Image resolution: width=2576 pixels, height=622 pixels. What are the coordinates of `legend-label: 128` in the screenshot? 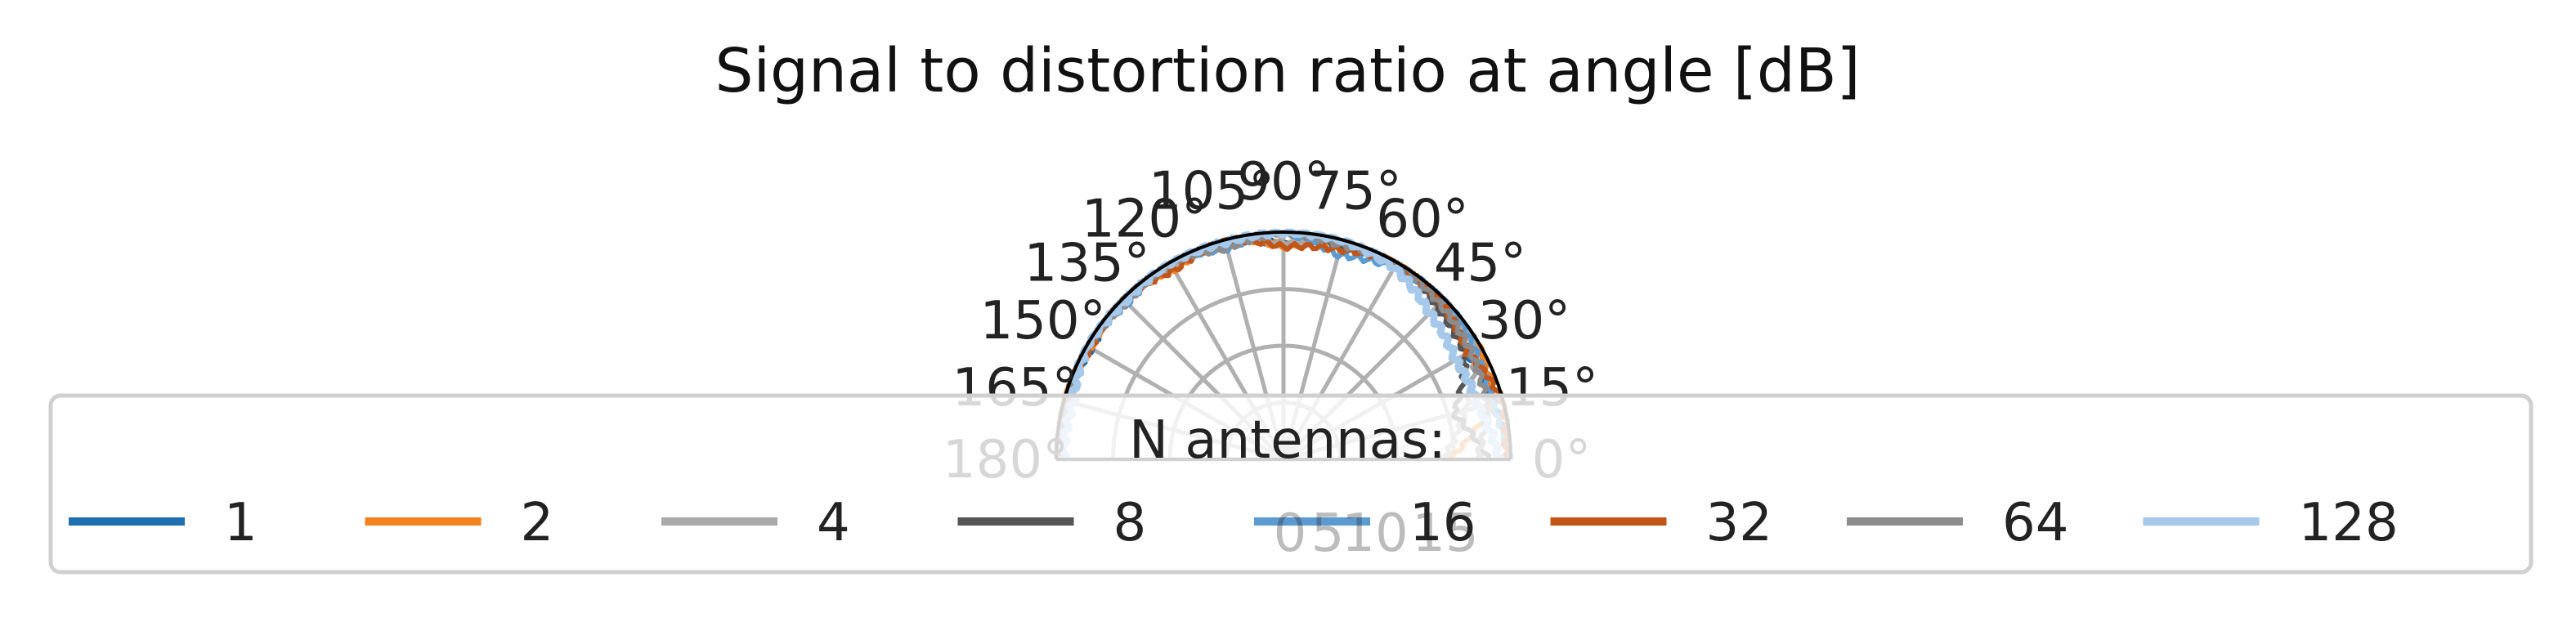 It's located at (2349, 523).